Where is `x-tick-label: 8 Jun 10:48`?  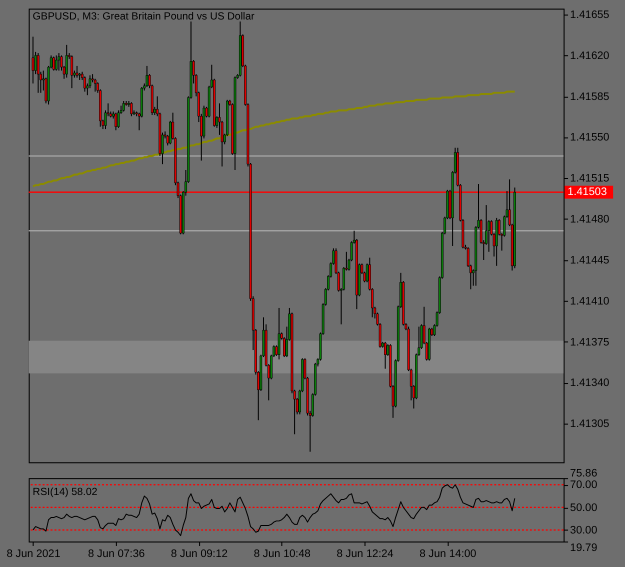 x-tick-label: 8 Jun 10:48 is located at coordinates (282, 554).